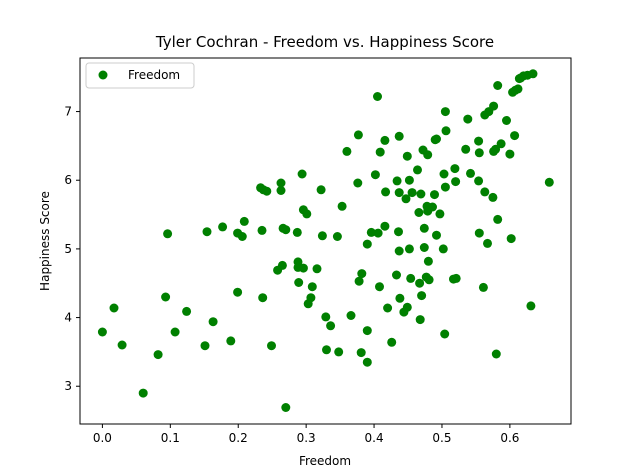 The width and height of the screenshot is (634, 476). I want to click on y-axis-label: Happiness Score, so click(45, 241).